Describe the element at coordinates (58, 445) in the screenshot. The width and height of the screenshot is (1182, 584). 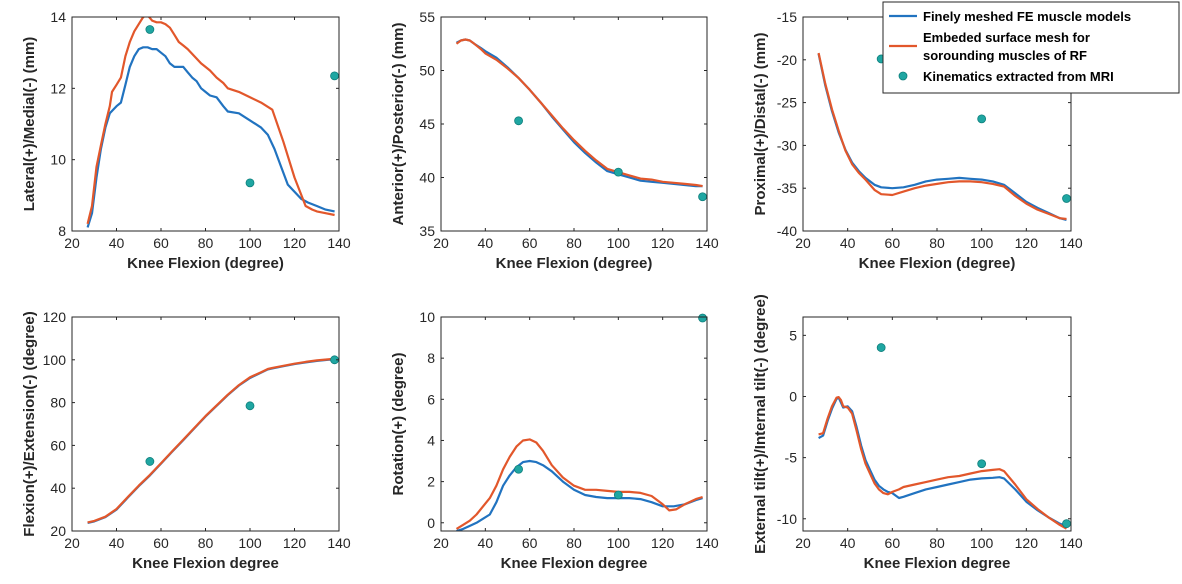
I see `y-tick-label: 60` at that location.